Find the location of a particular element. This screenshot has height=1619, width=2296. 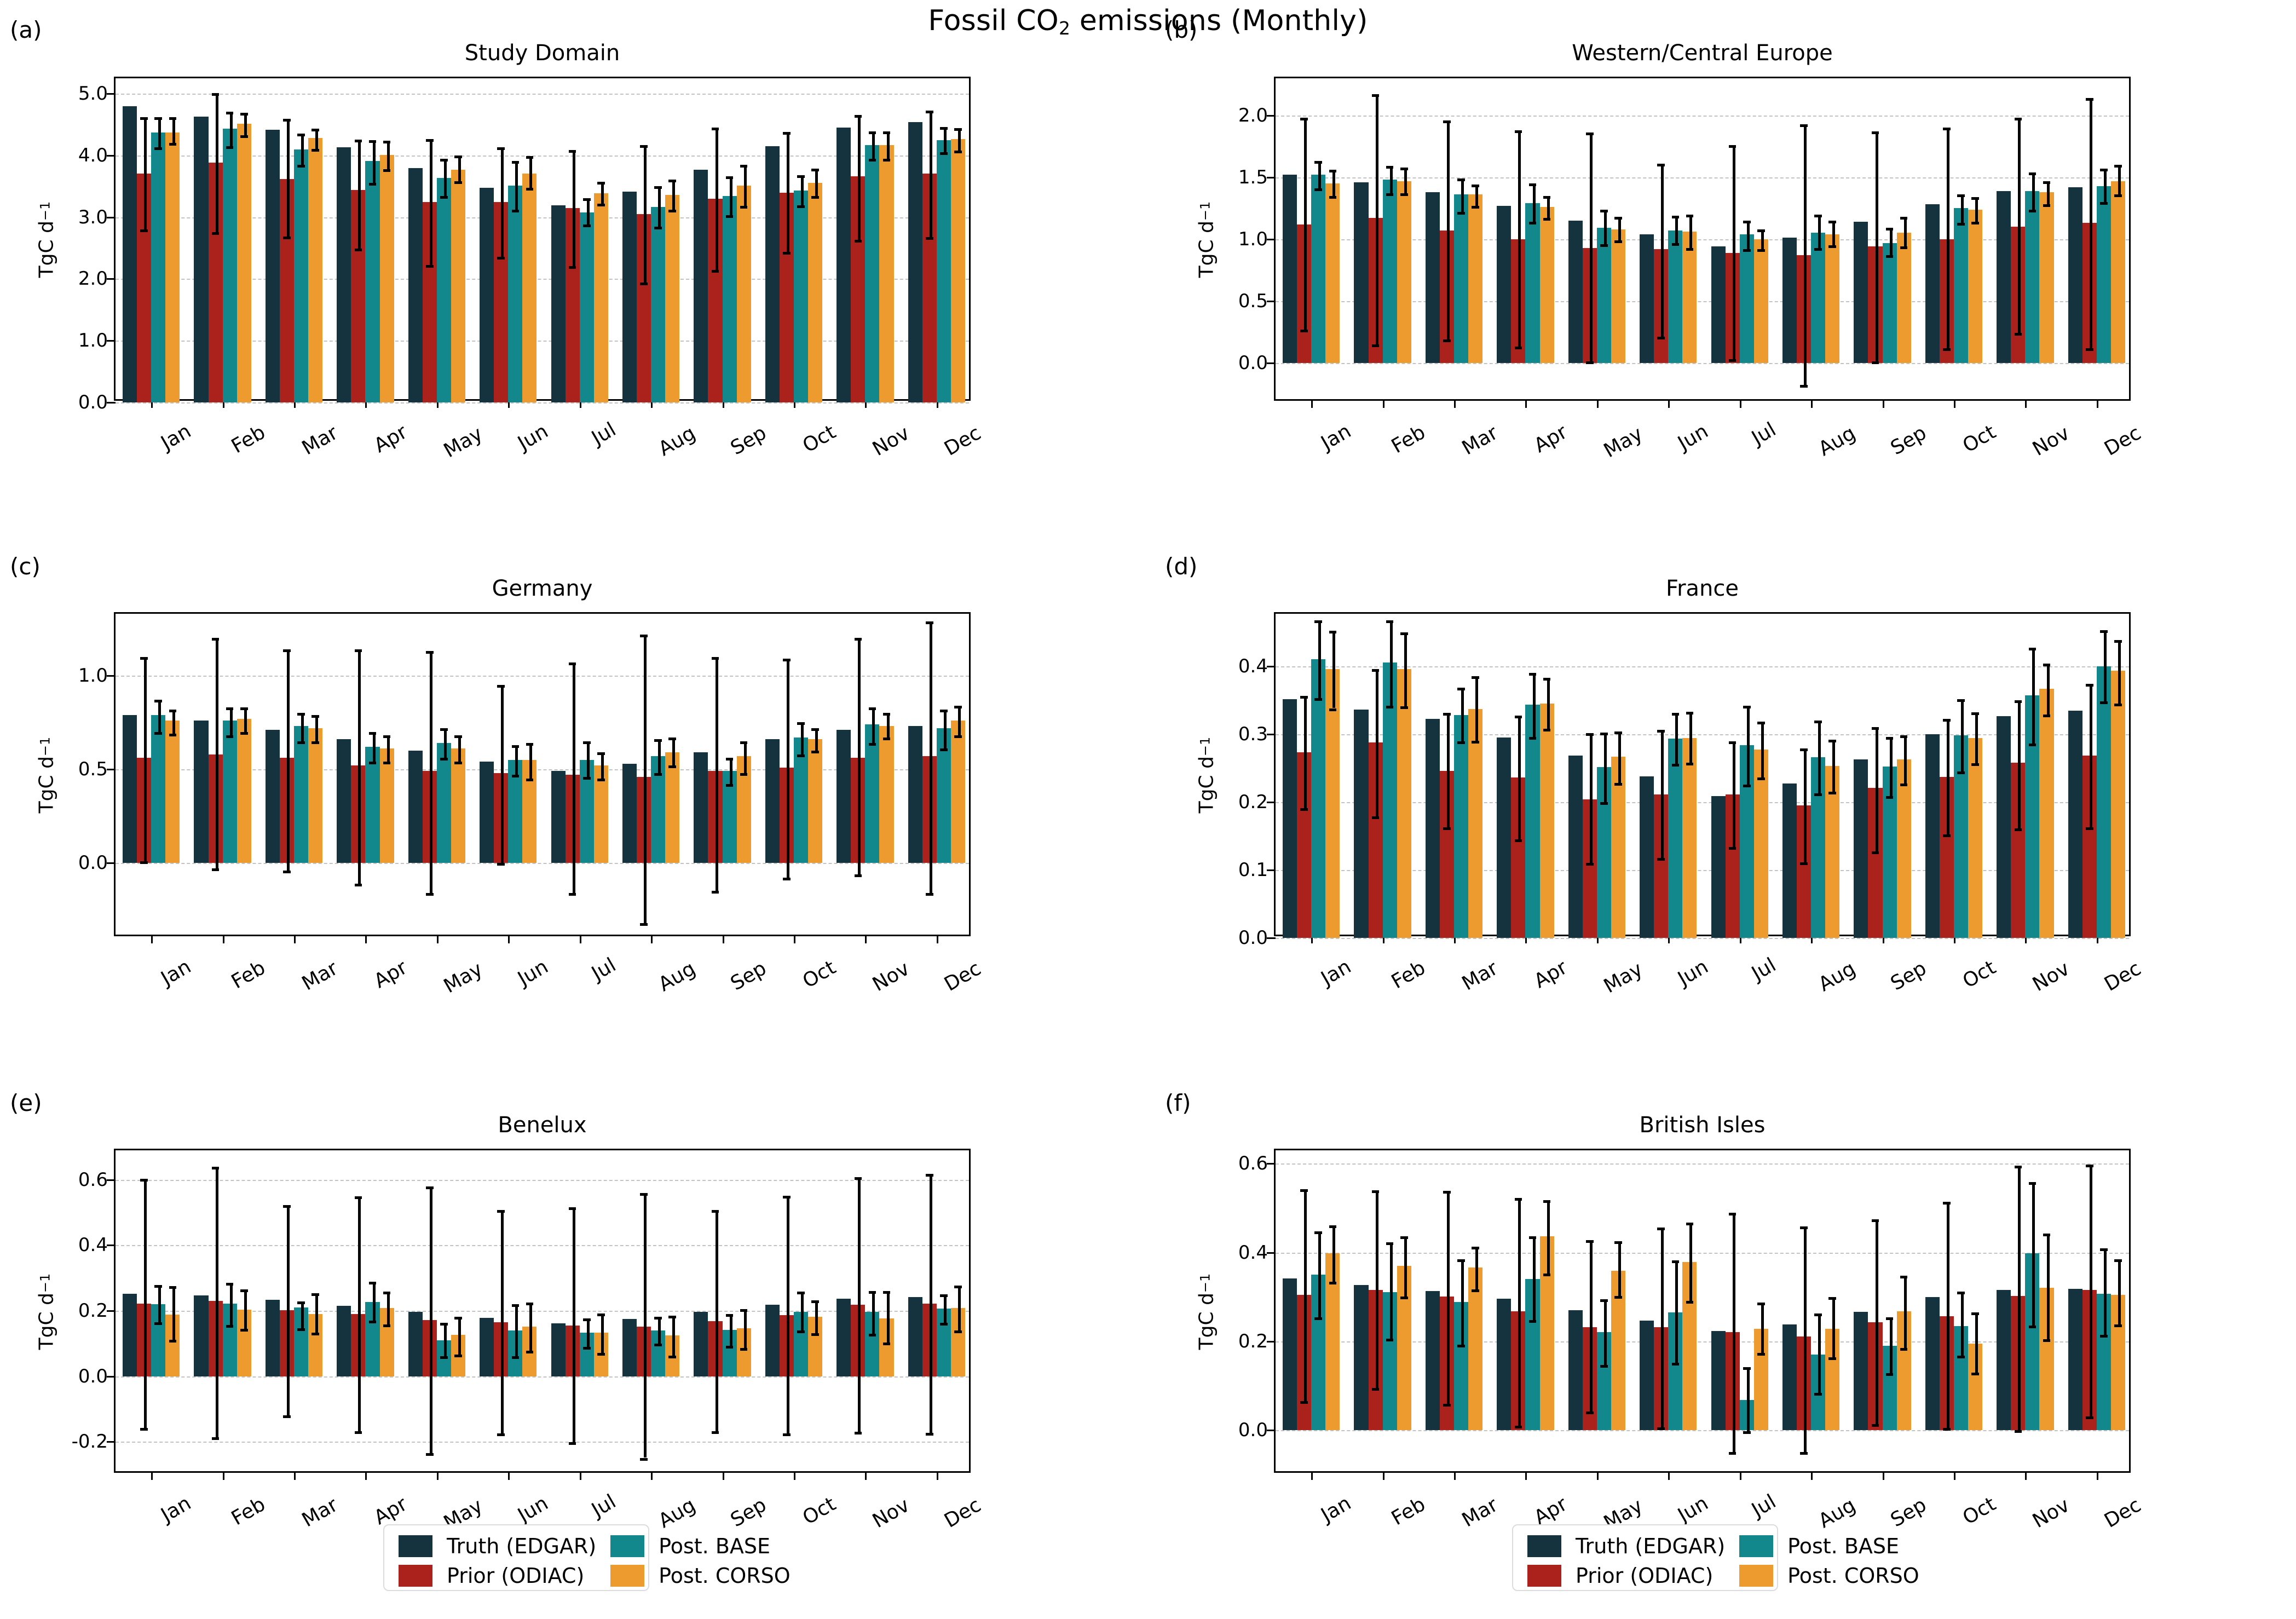

legend-label: Post. CORSO is located at coordinates (725, 1576).